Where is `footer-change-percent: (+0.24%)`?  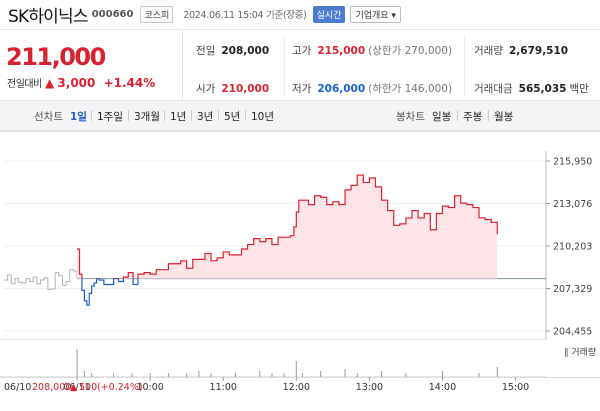
footer-change-percent: (+0.24%) is located at coordinates (120, 387).